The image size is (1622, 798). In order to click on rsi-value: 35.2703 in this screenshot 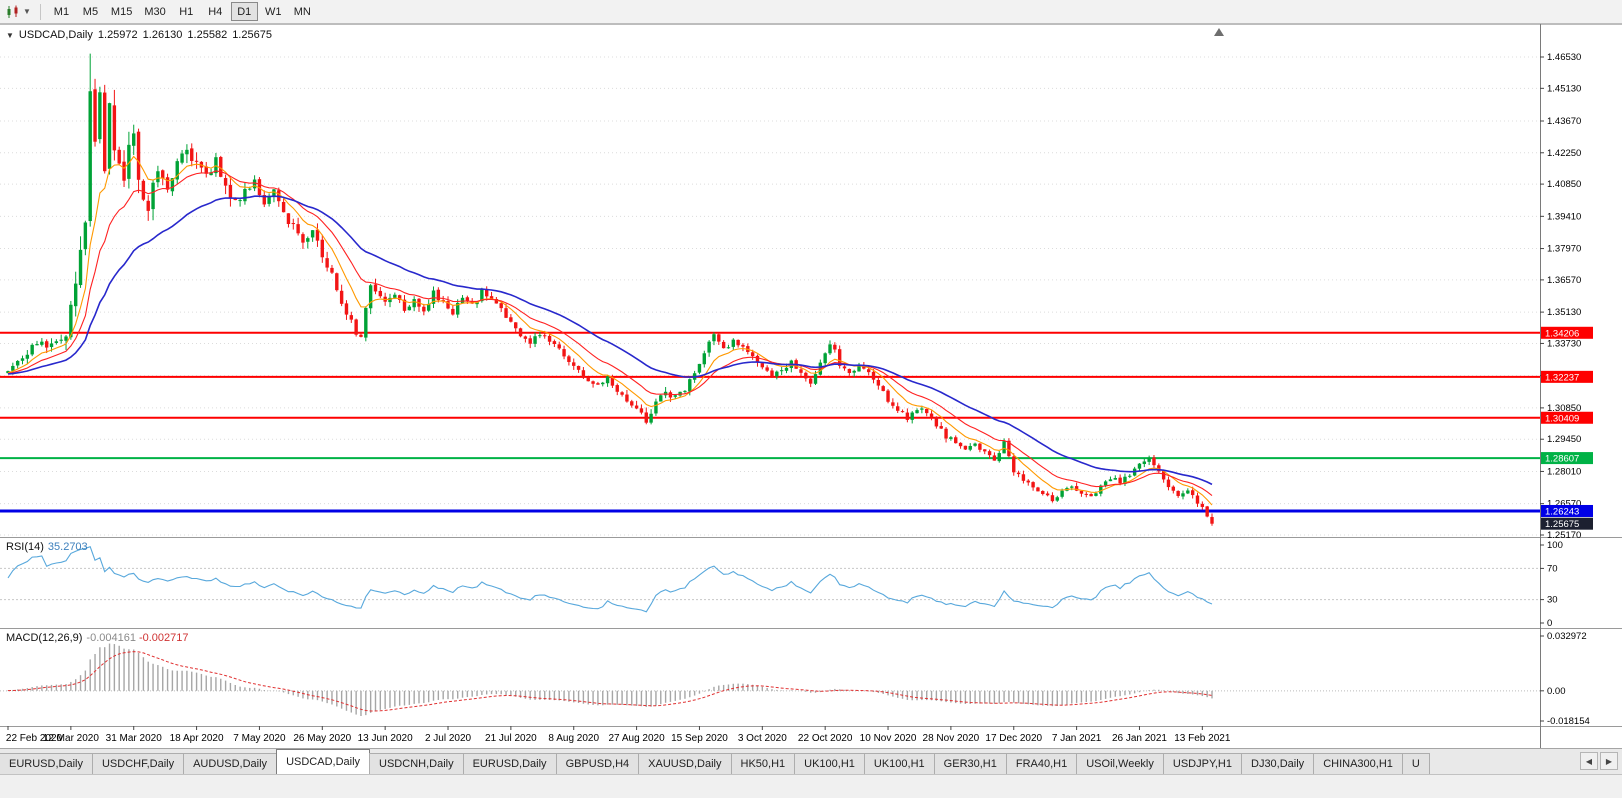, I will do `click(67, 547)`.